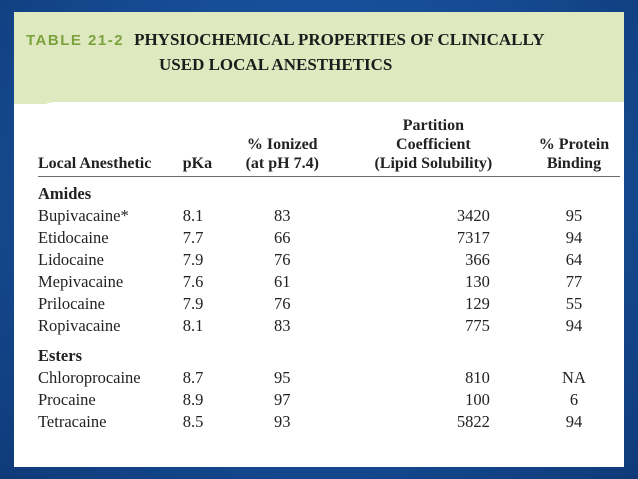 The width and height of the screenshot is (638, 479). What do you see at coordinates (83, 215) in the screenshot?
I see `cell-name: Bupivacaine*` at bounding box center [83, 215].